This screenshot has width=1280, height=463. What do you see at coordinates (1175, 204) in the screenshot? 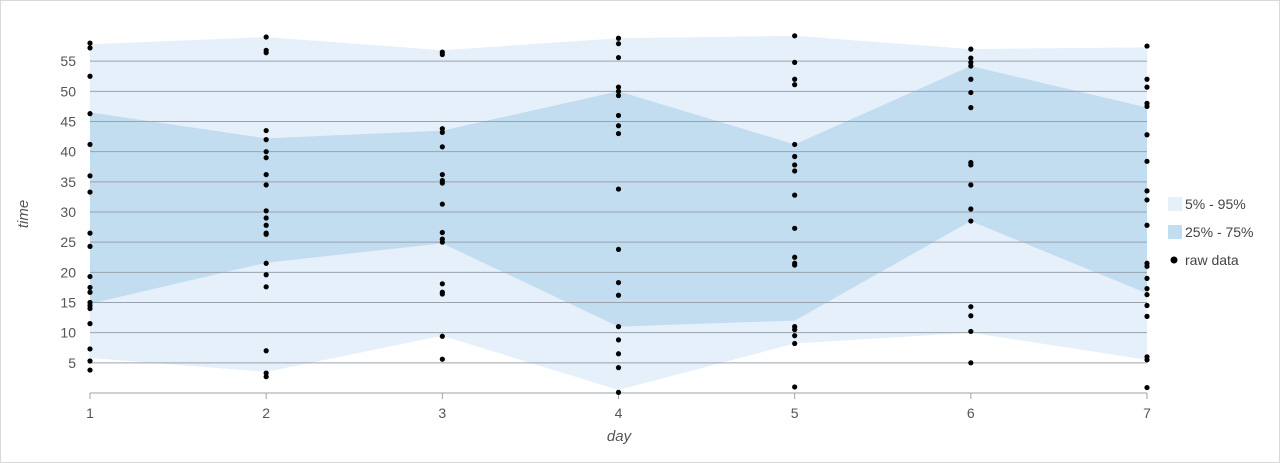
I see `legend-swatch-outer` at bounding box center [1175, 204].